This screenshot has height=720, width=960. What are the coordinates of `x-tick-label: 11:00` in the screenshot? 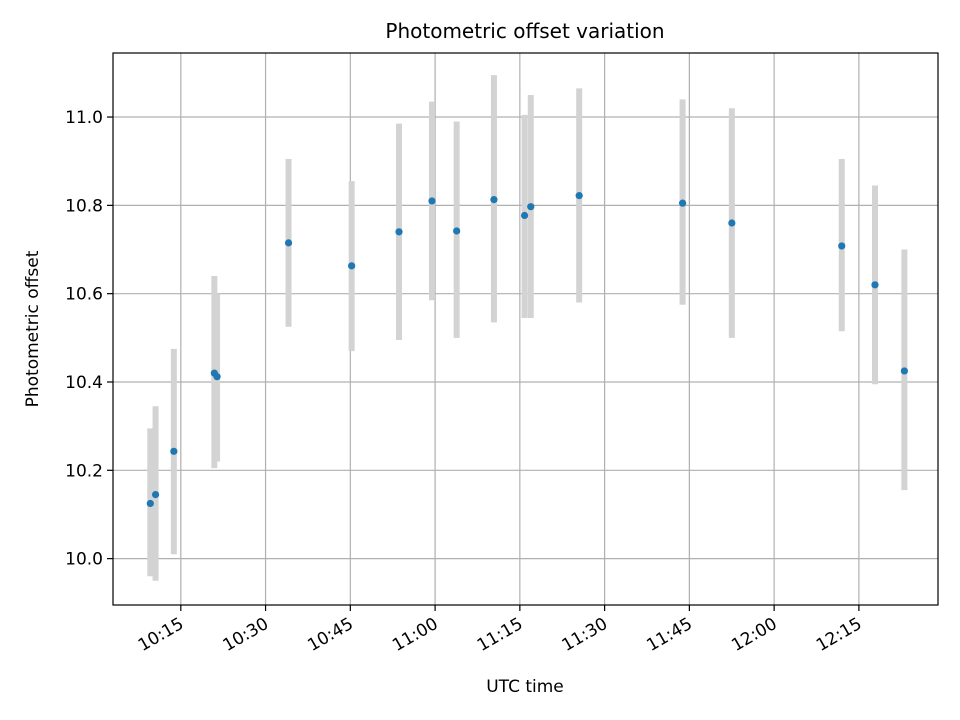 It's located at (415, 635).